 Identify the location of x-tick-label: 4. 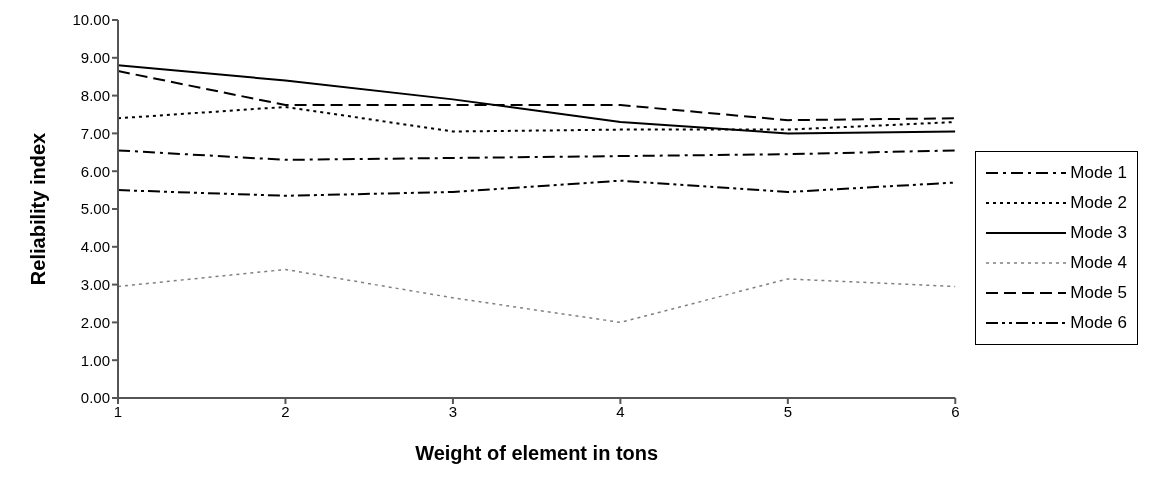
(620, 411).